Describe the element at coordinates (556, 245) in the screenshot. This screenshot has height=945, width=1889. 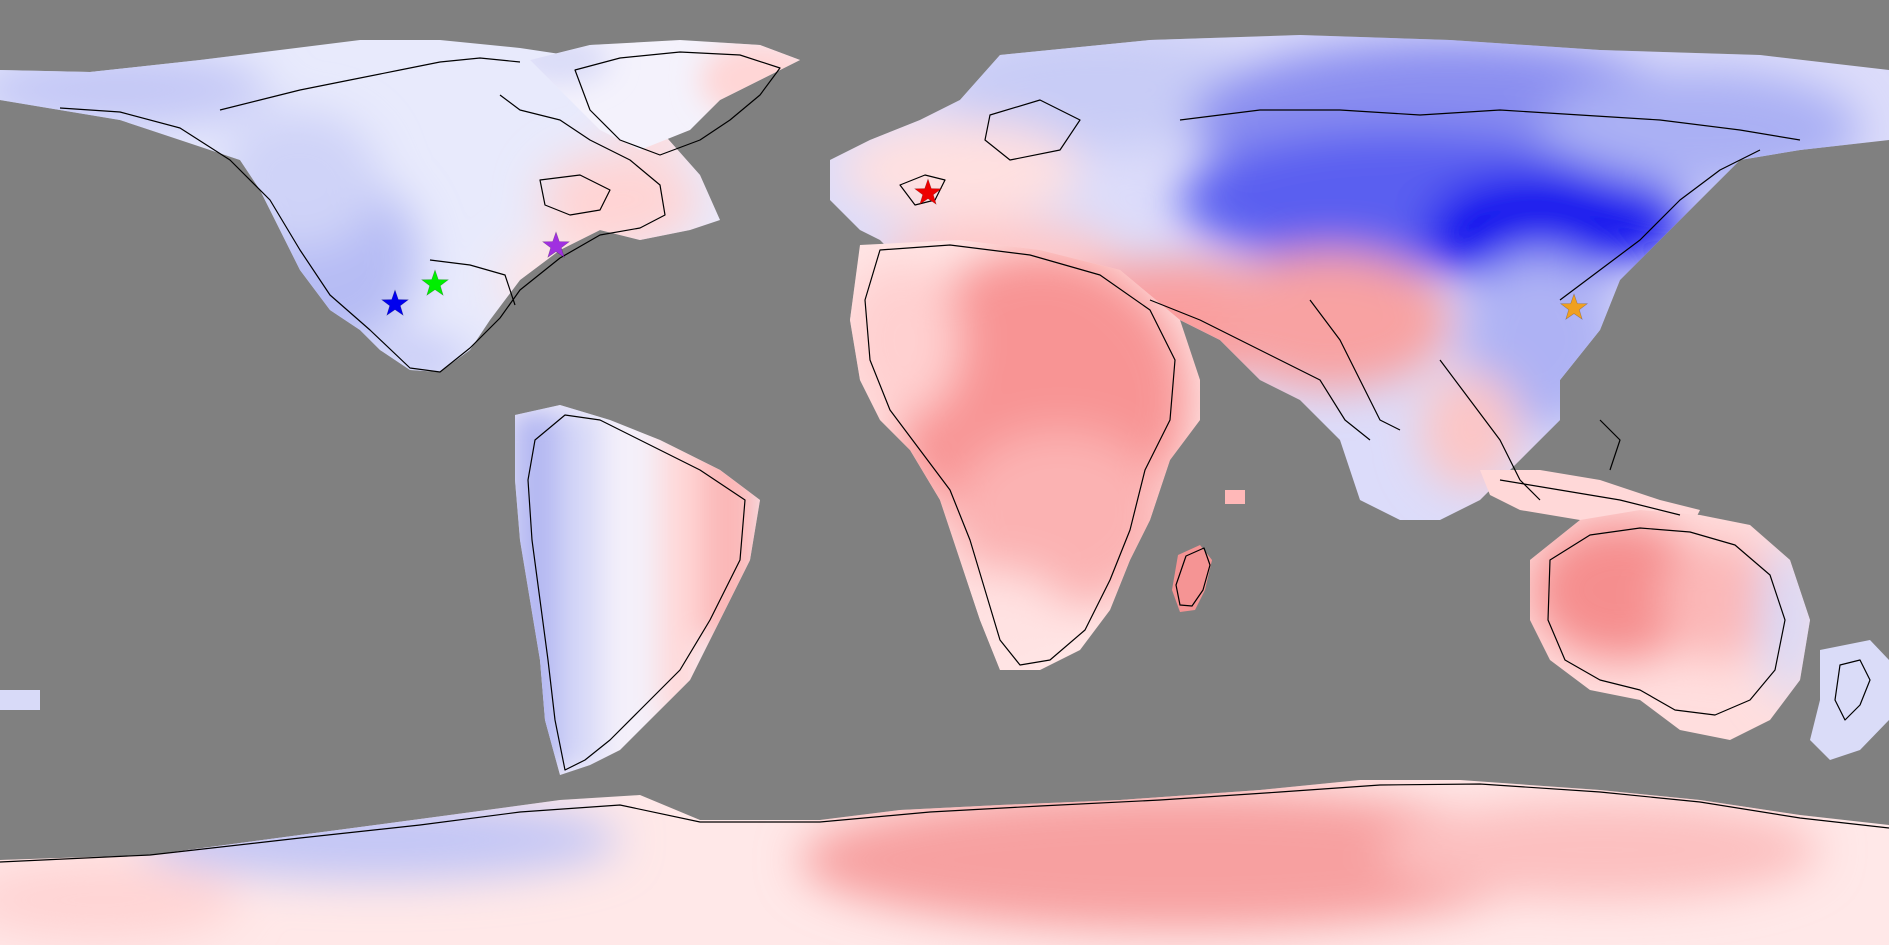
I see `marker-east-usa-star-icon` at that location.